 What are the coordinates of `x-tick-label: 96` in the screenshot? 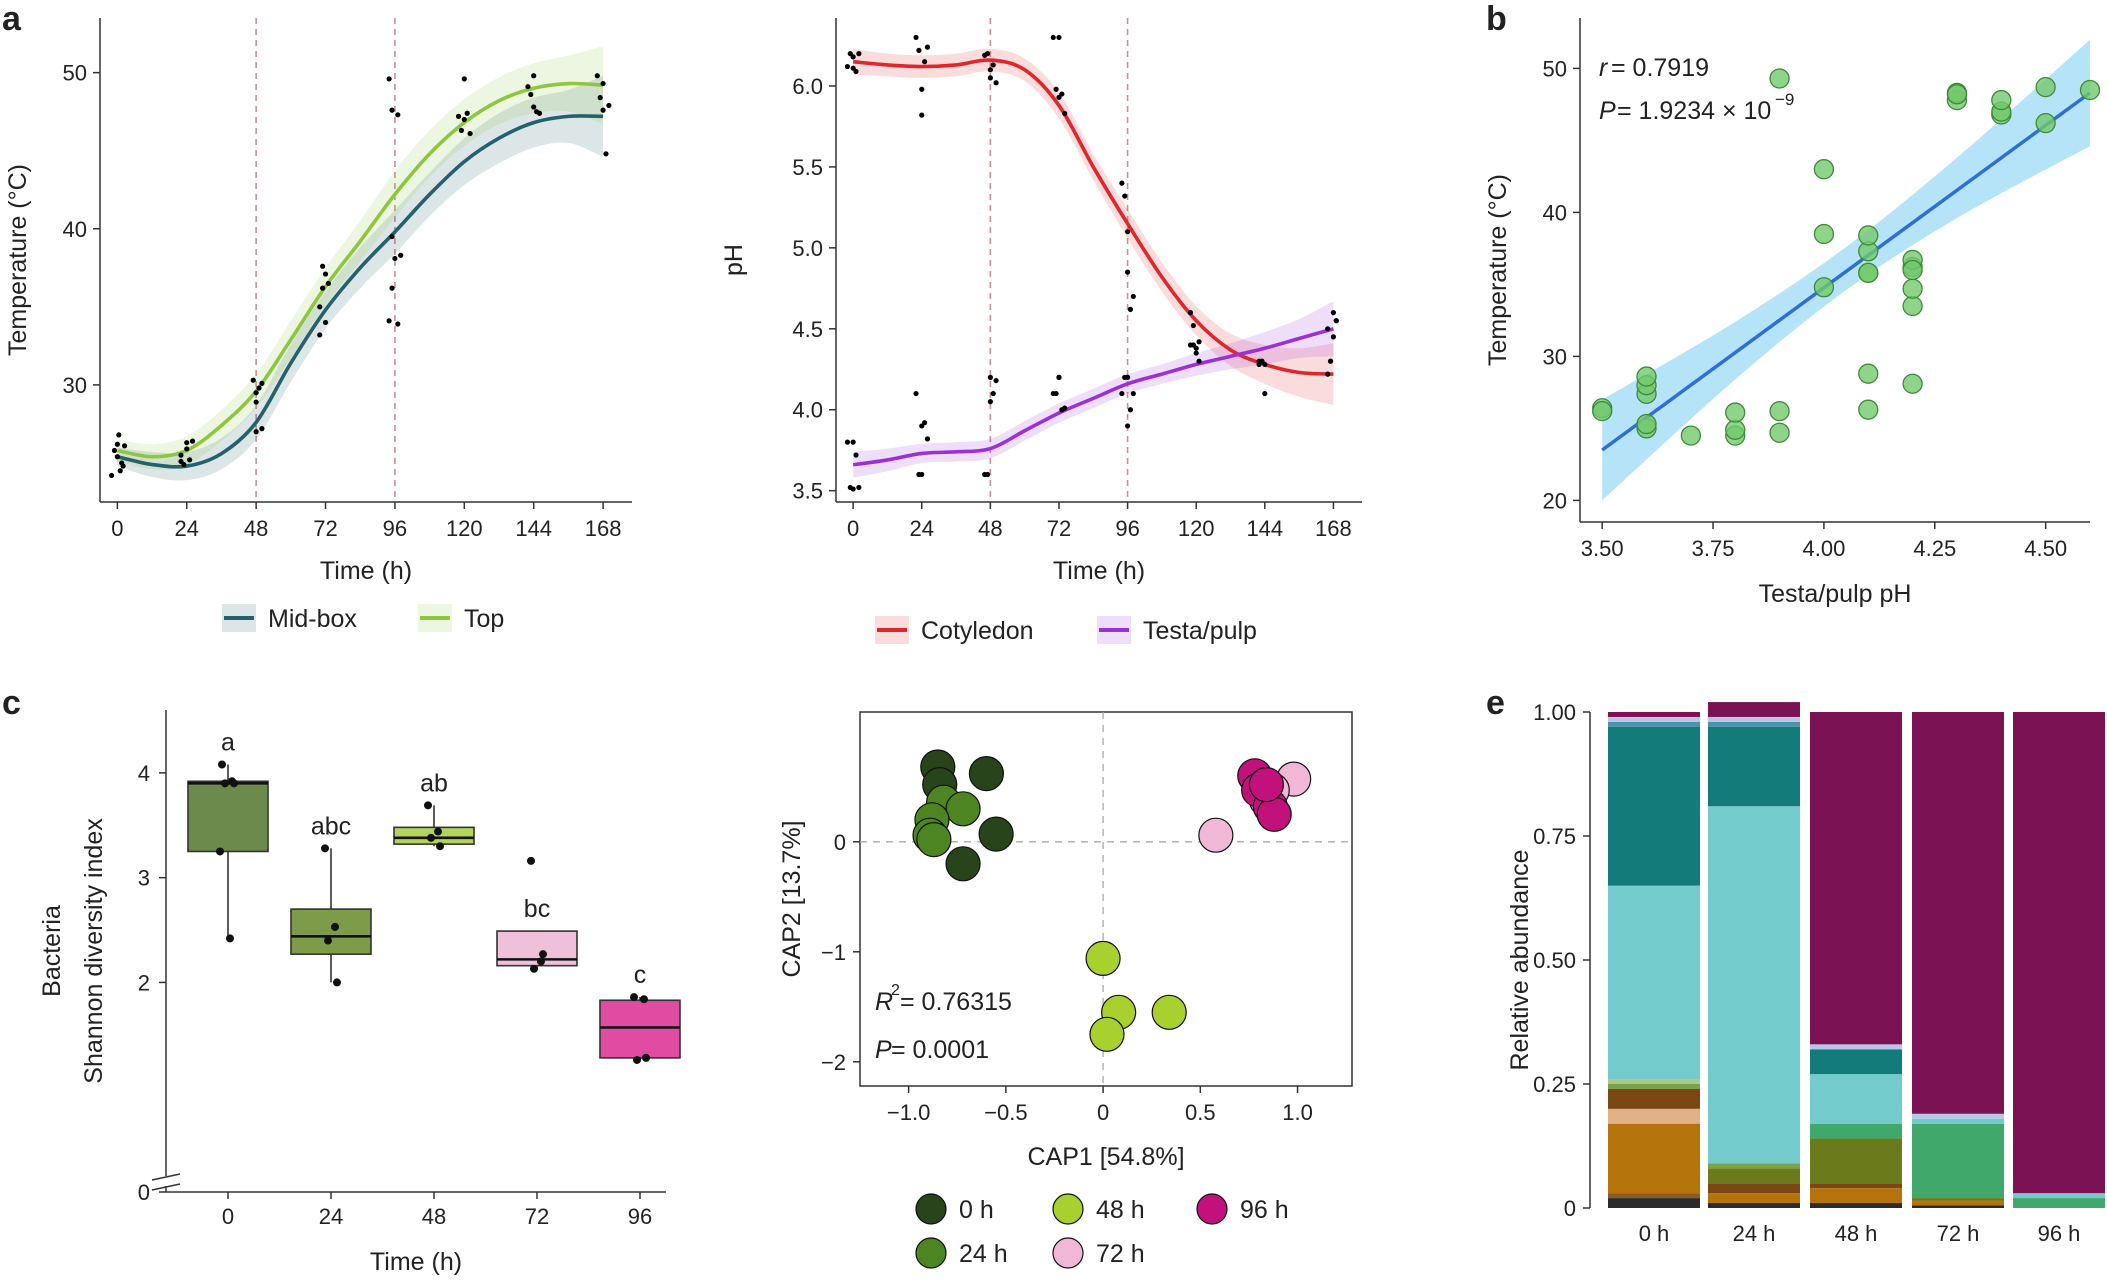 It's located at (395, 528).